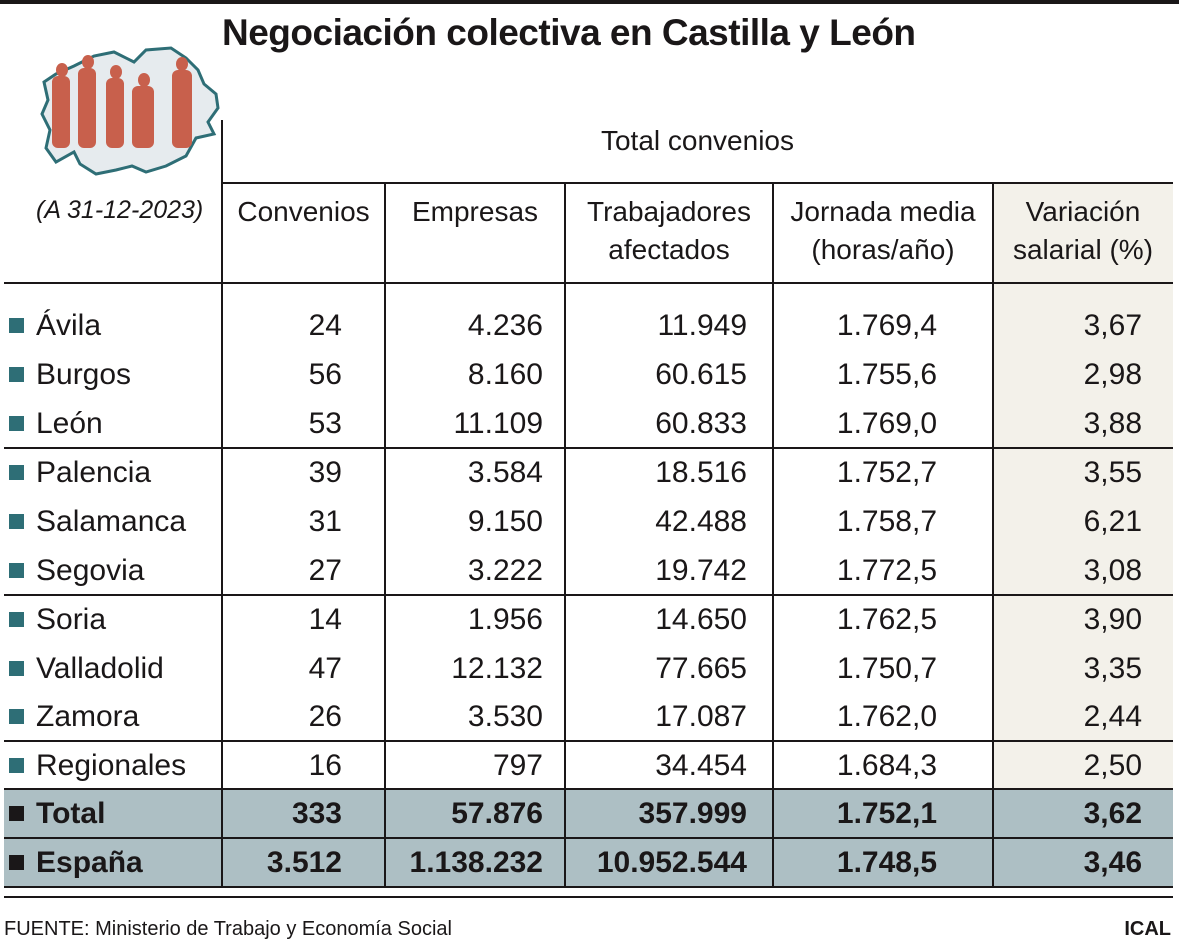  What do you see at coordinates (701, 472) in the screenshot?
I see `table-cell: 18.516` at bounding box center [701, 472].